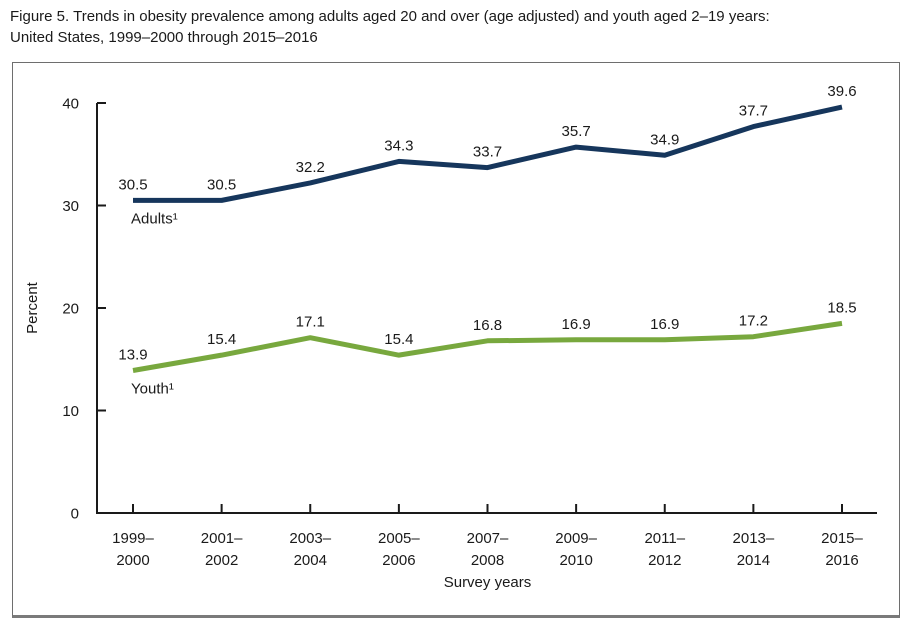 The height and width of the screenshot is (624, 912). Describe the element at coordinates (576, 131) in the screenshot. I see `value-label: 35.7` at that location.